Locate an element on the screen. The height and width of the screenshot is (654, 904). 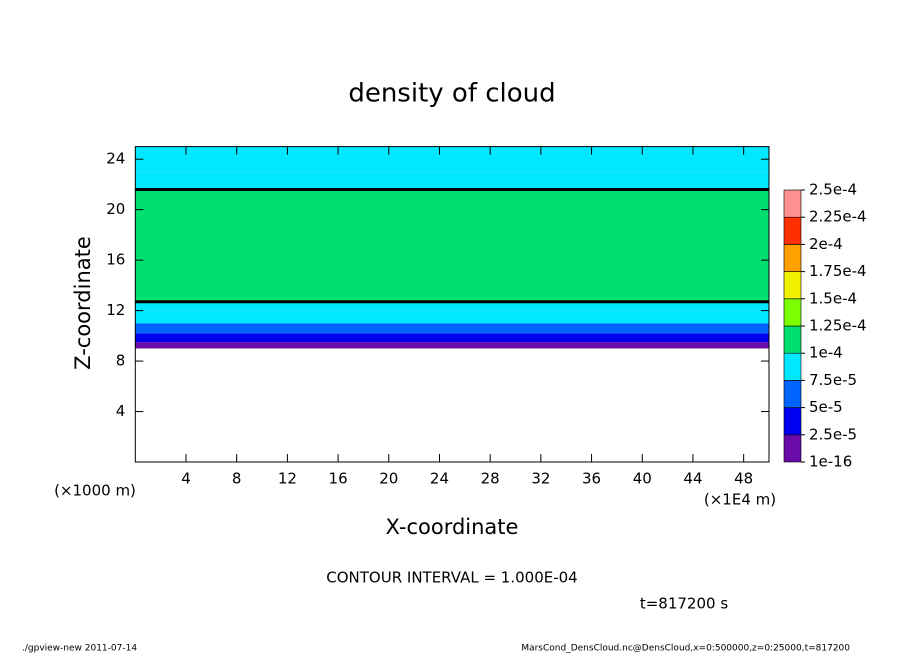
x-tick-label: 44 is located at coordinates (692, 479).